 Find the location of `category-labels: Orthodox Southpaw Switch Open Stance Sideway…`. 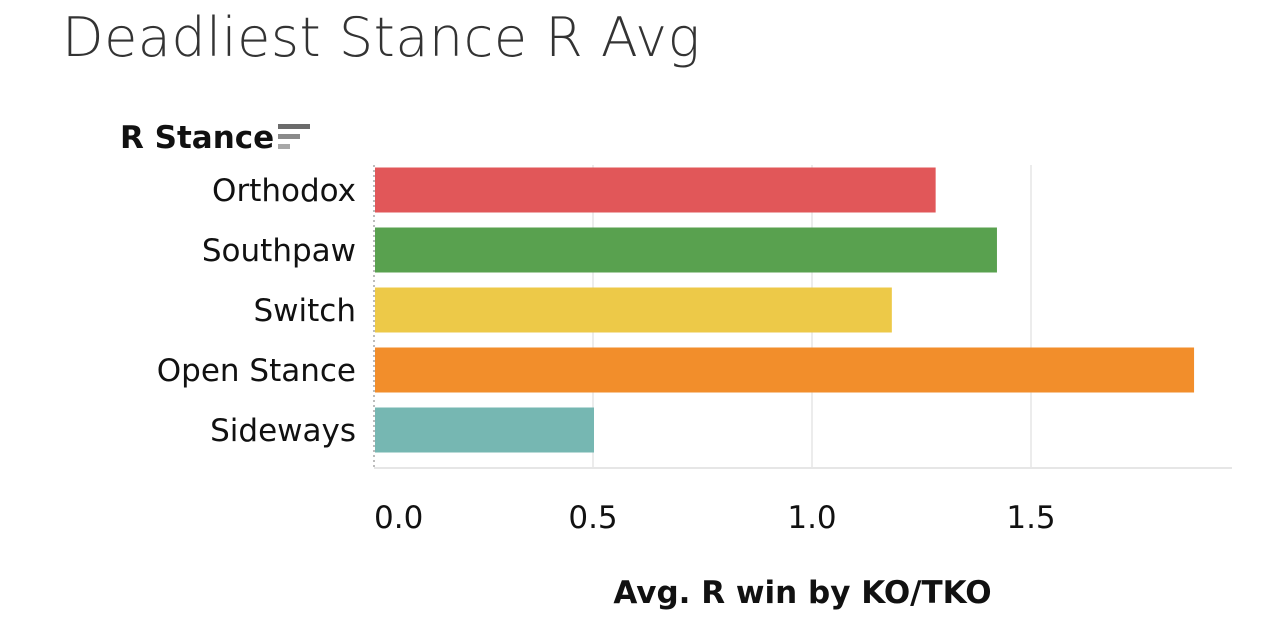

category-labels: Orthodox Southpaw Switch Open Stance Sideway… is located at coordinates (256, 311).